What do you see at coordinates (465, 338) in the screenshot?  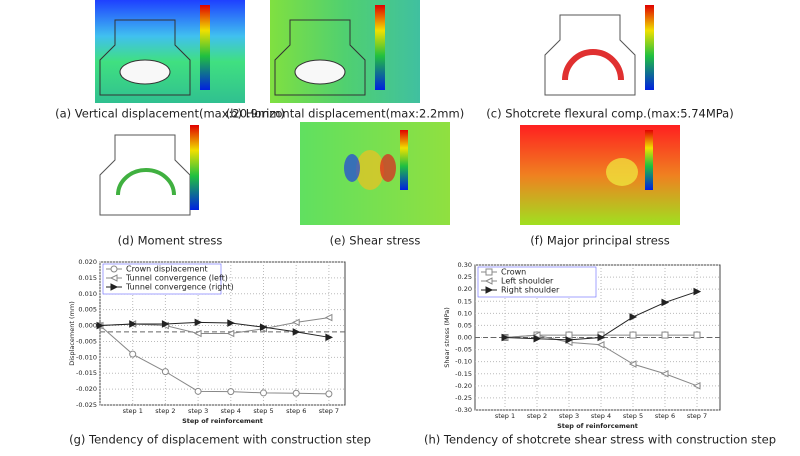 I see `y-tick-label: 0.00` at bounding box center [465, 338].